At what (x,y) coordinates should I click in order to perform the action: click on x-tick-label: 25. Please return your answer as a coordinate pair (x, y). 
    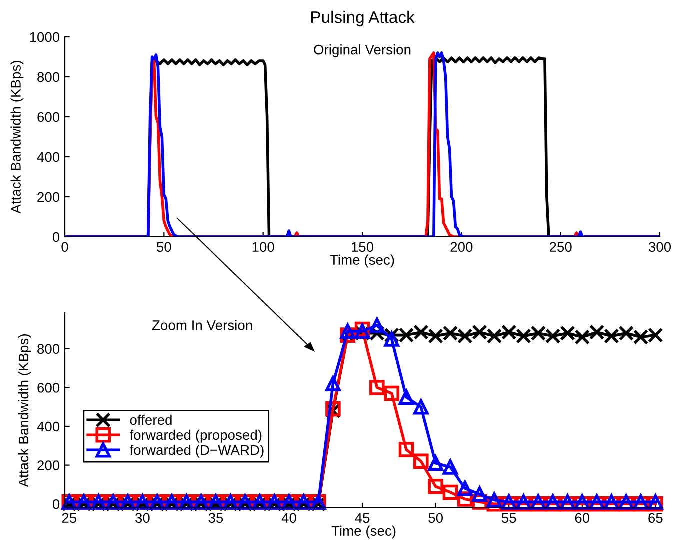
    Looking at the image, I should click on (69, 518).